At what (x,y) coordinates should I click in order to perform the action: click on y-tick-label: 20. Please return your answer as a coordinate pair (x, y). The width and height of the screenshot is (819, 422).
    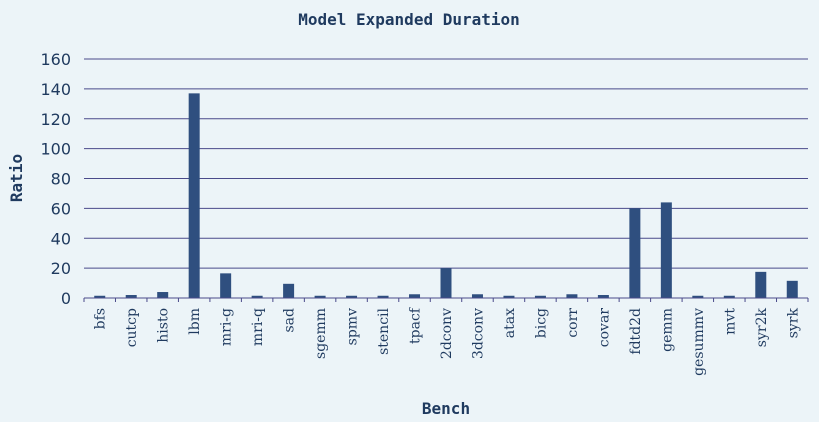
    Looking at the image, I should click on (61, 268).